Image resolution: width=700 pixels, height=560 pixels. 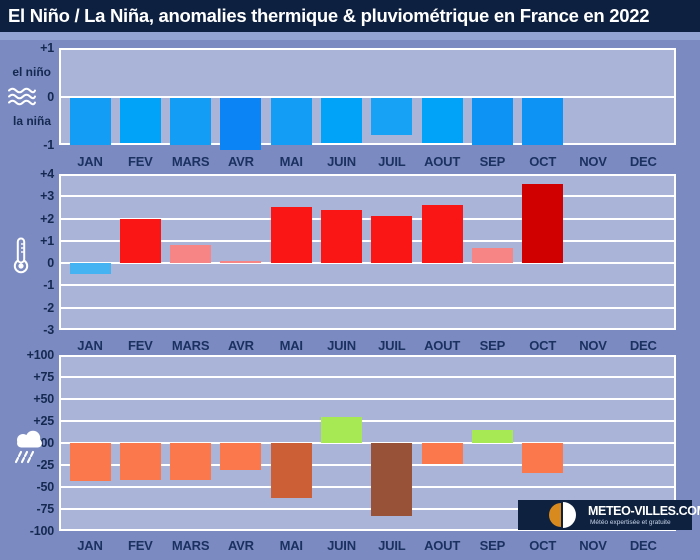 I want to click on month-label: NOV, so click(x=593, y=345).